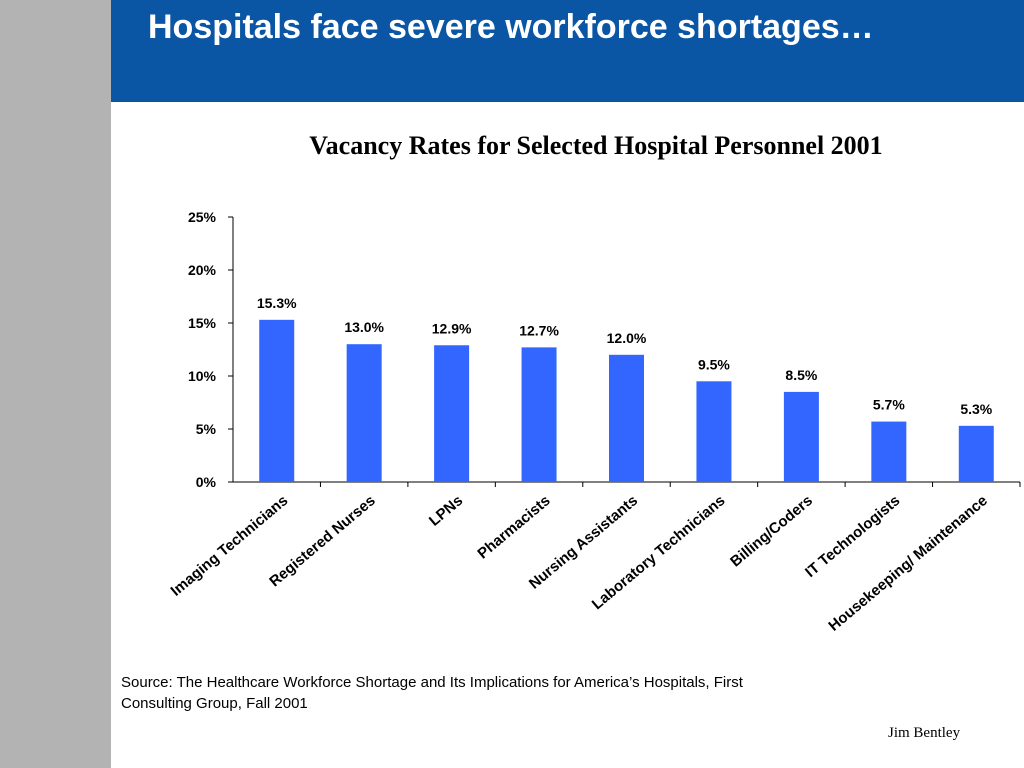 The width and height of the screenshot is (1024, 768). What do you see at coordinates (907, 563) in the screenshot?
I see `category-label: Housekeeping/ Maintenance` at bounding box center [907, 563].